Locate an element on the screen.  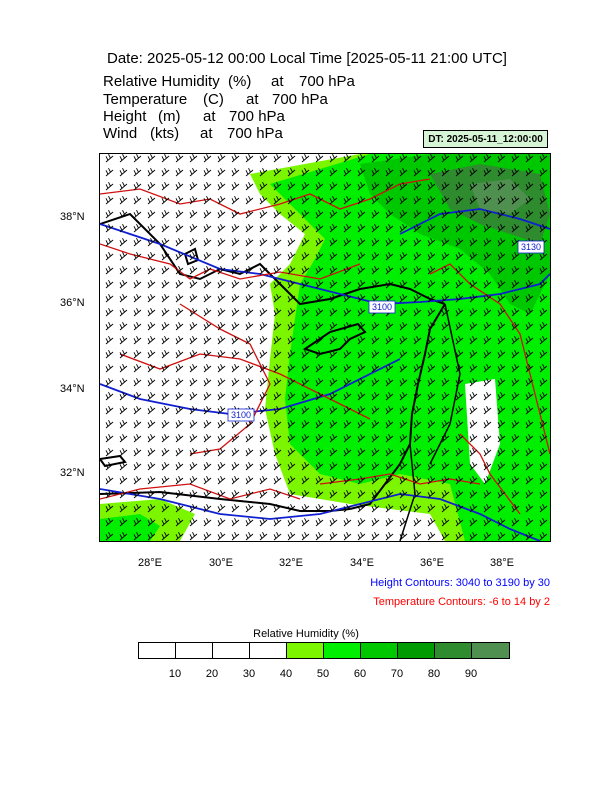
cyprus is located at coordinates (334, 339).